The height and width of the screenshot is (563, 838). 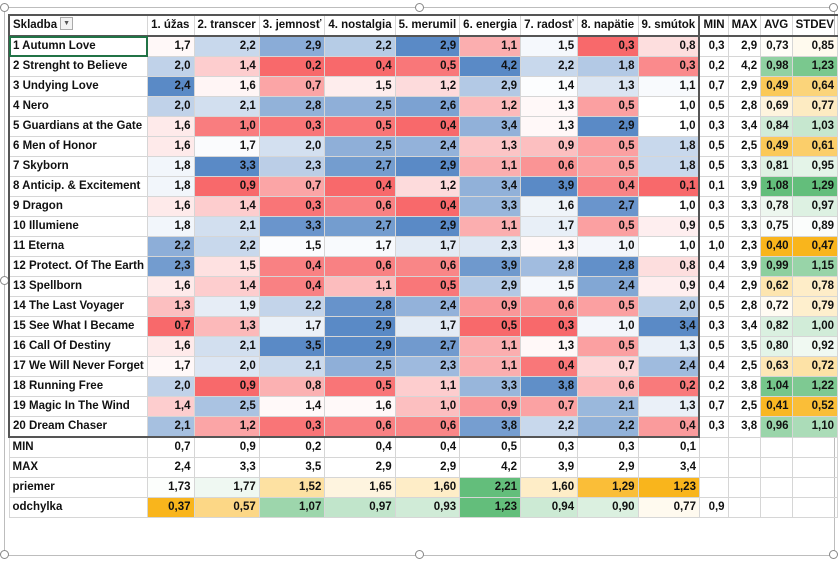 I want to click on avg-cell: 0,63, so click(x=776, y=366).